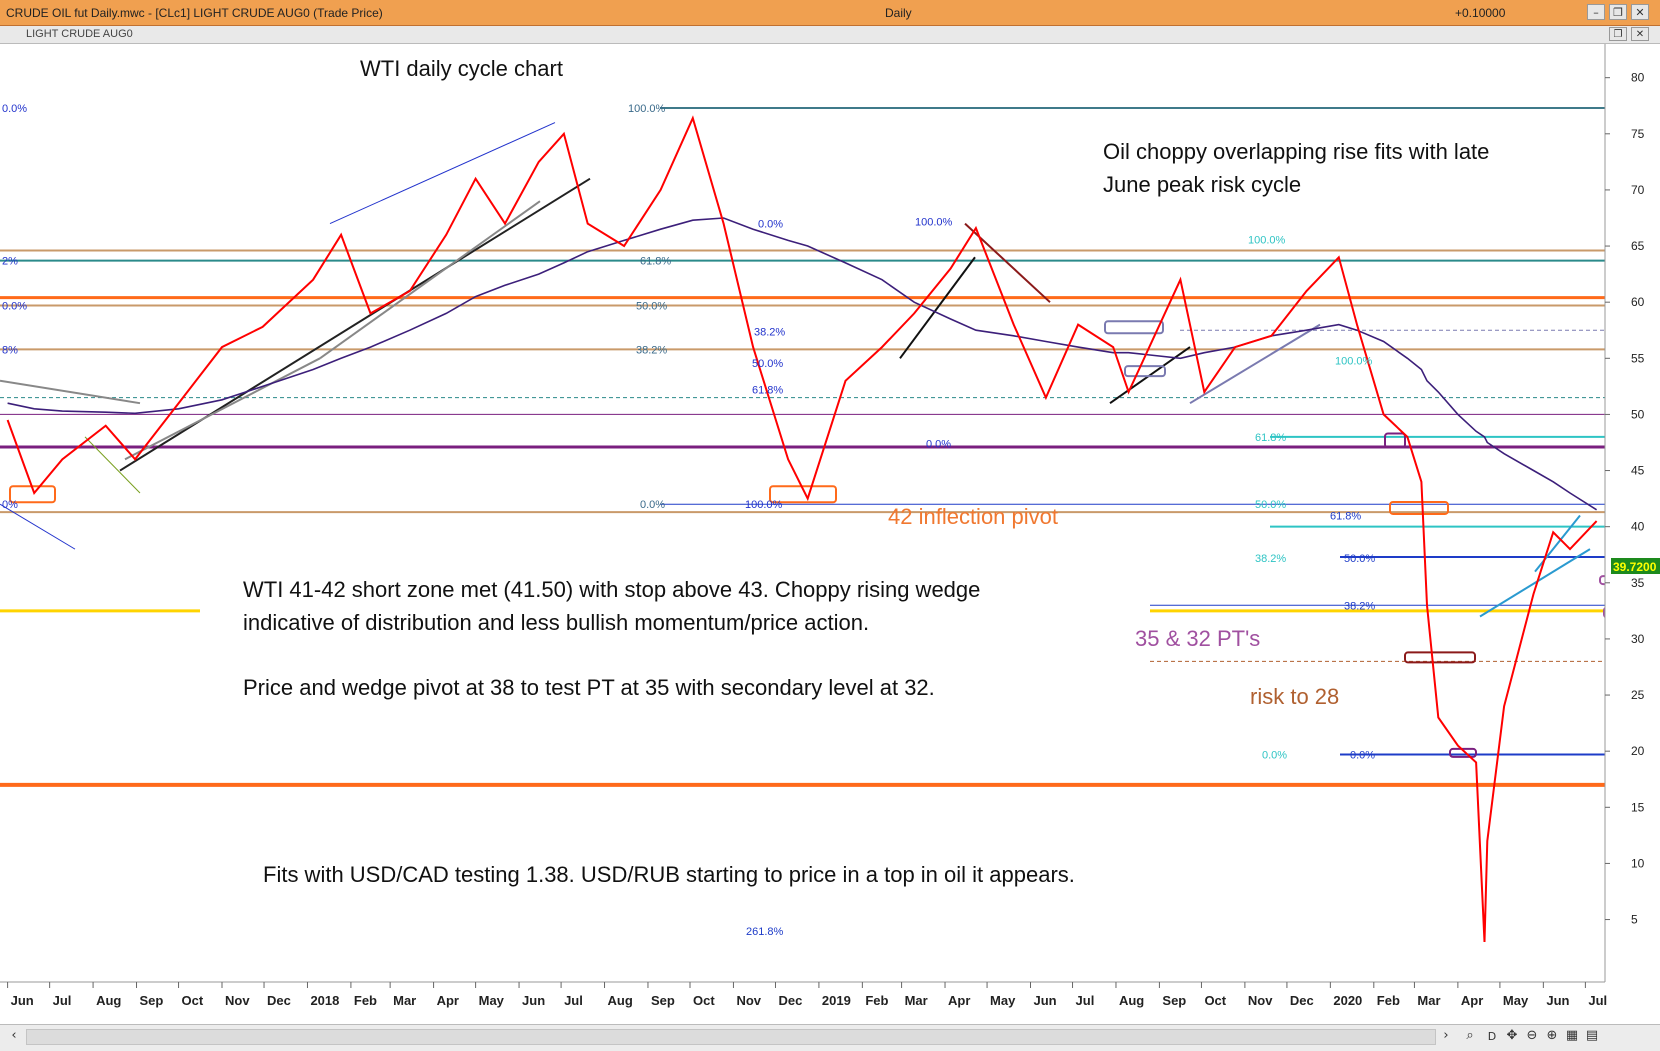 The height and width of the screenshot is (1051, 1660). I want to click on x-tick-label: 2019, so click(836, 1000).